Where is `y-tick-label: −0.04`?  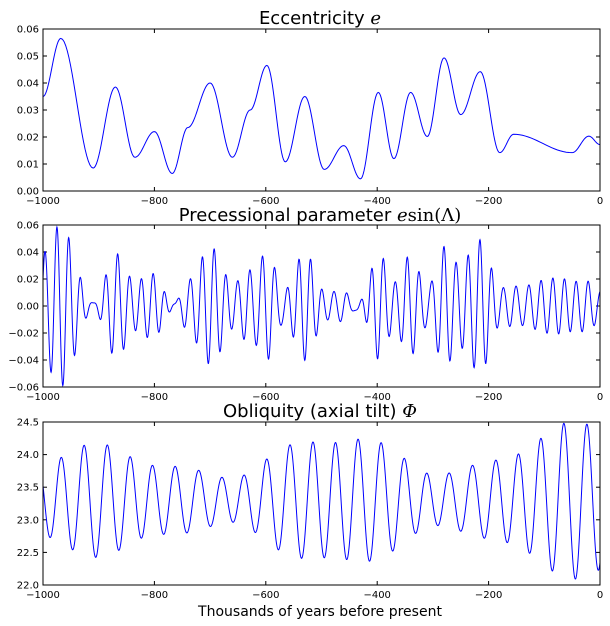
y-tick-label: −0.04 is located at coordinates (23, 361).